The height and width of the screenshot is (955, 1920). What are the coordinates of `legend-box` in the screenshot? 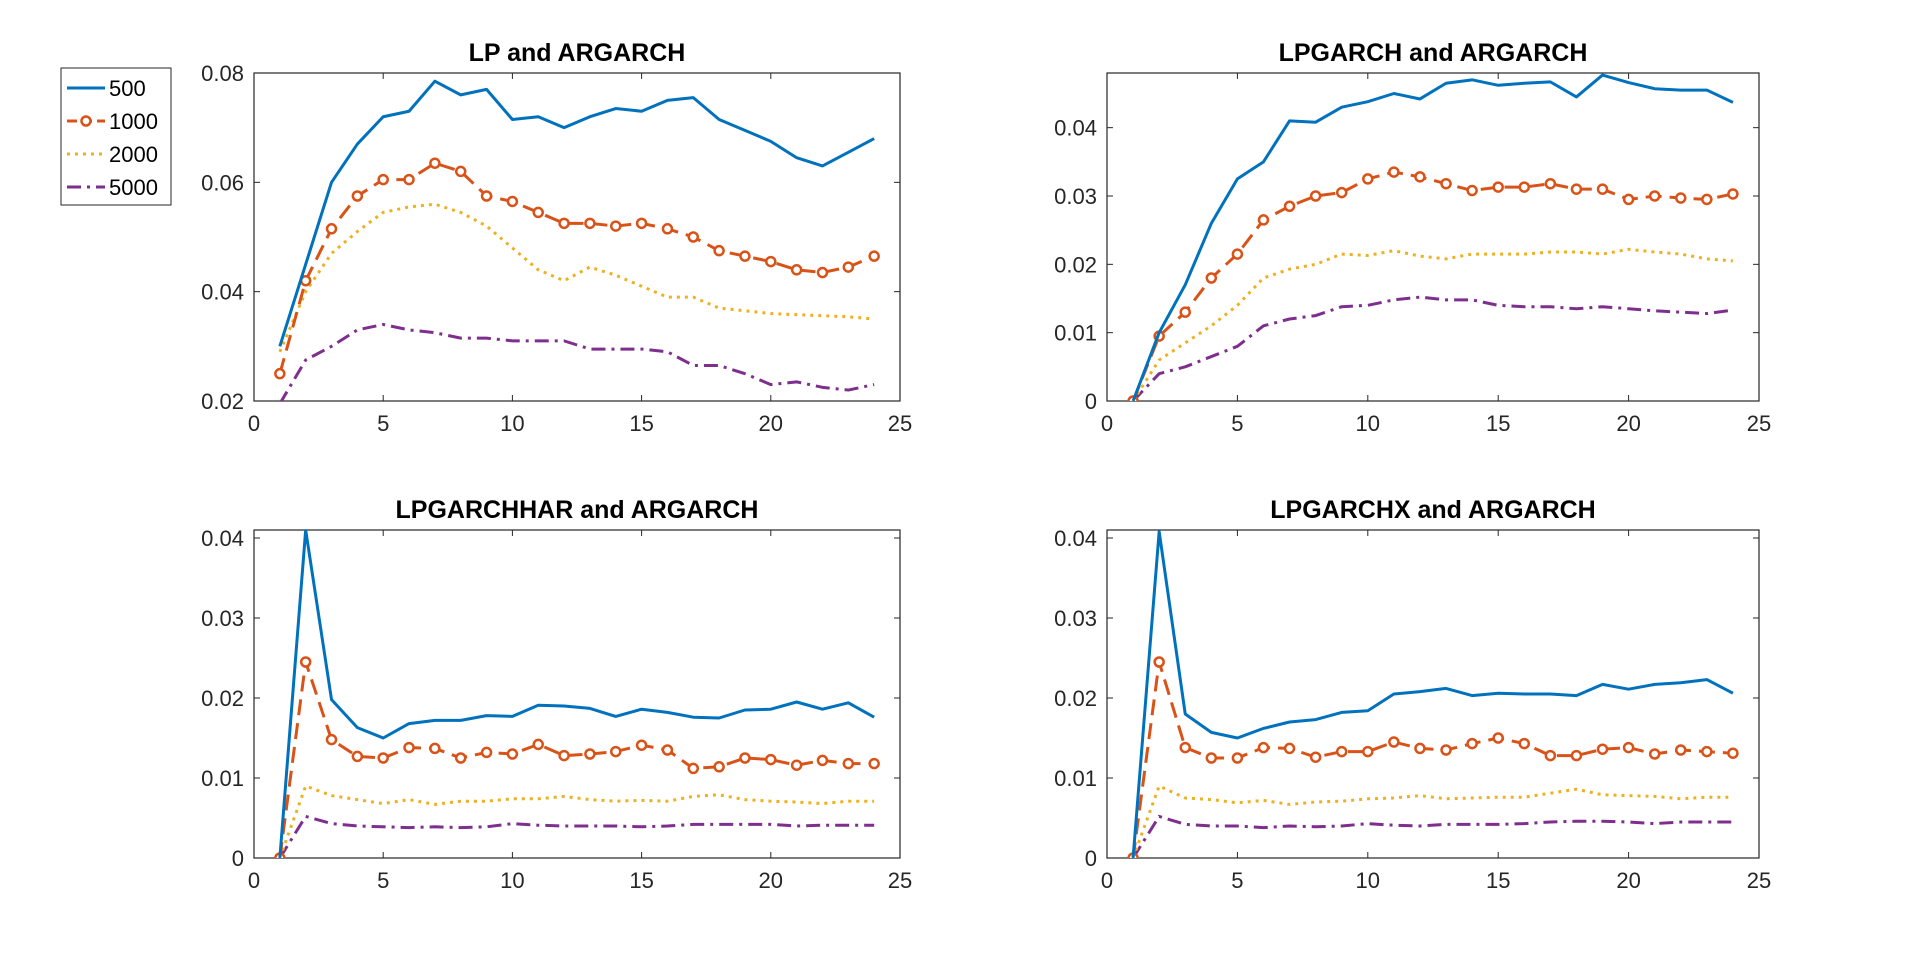 It's located at (116, 136).